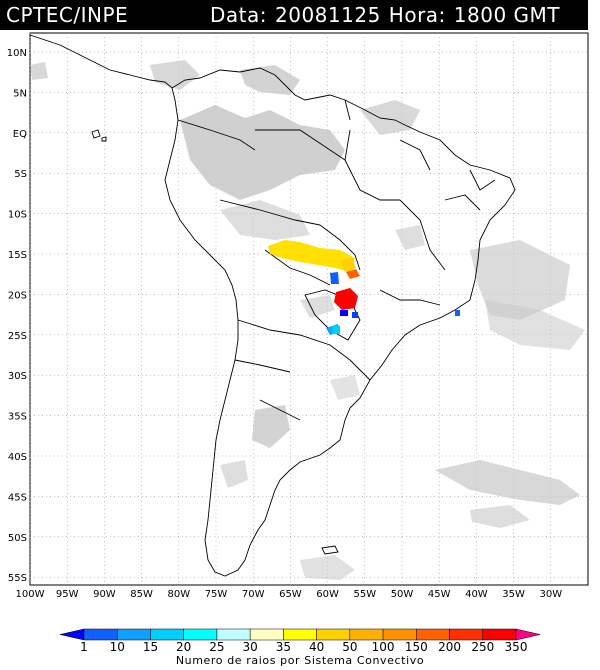 The width and height of the screenshot is (600, 670). I want to click on lat-label: 20S, so click(17, 295).